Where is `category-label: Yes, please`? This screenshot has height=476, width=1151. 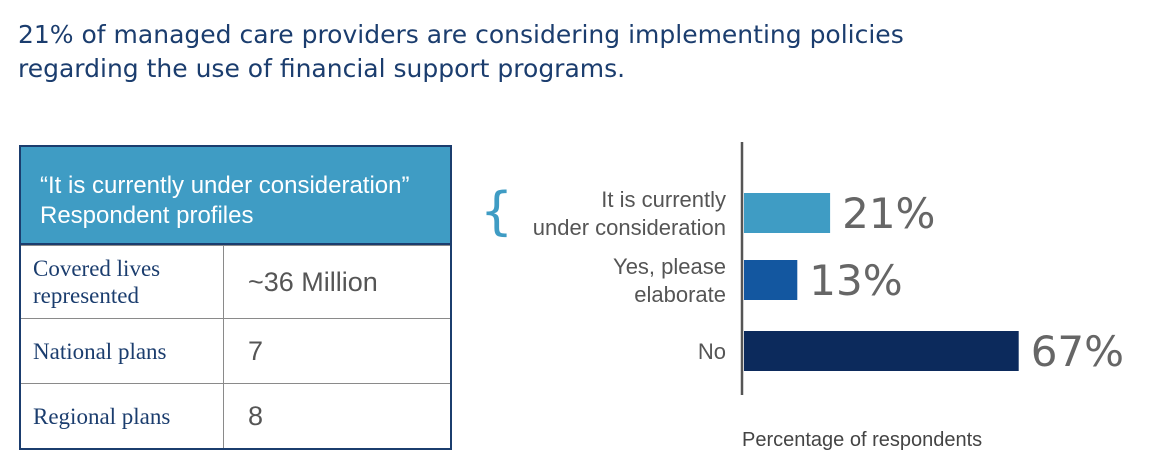
category-label: Yes, please is located at coordinates (669, 266).